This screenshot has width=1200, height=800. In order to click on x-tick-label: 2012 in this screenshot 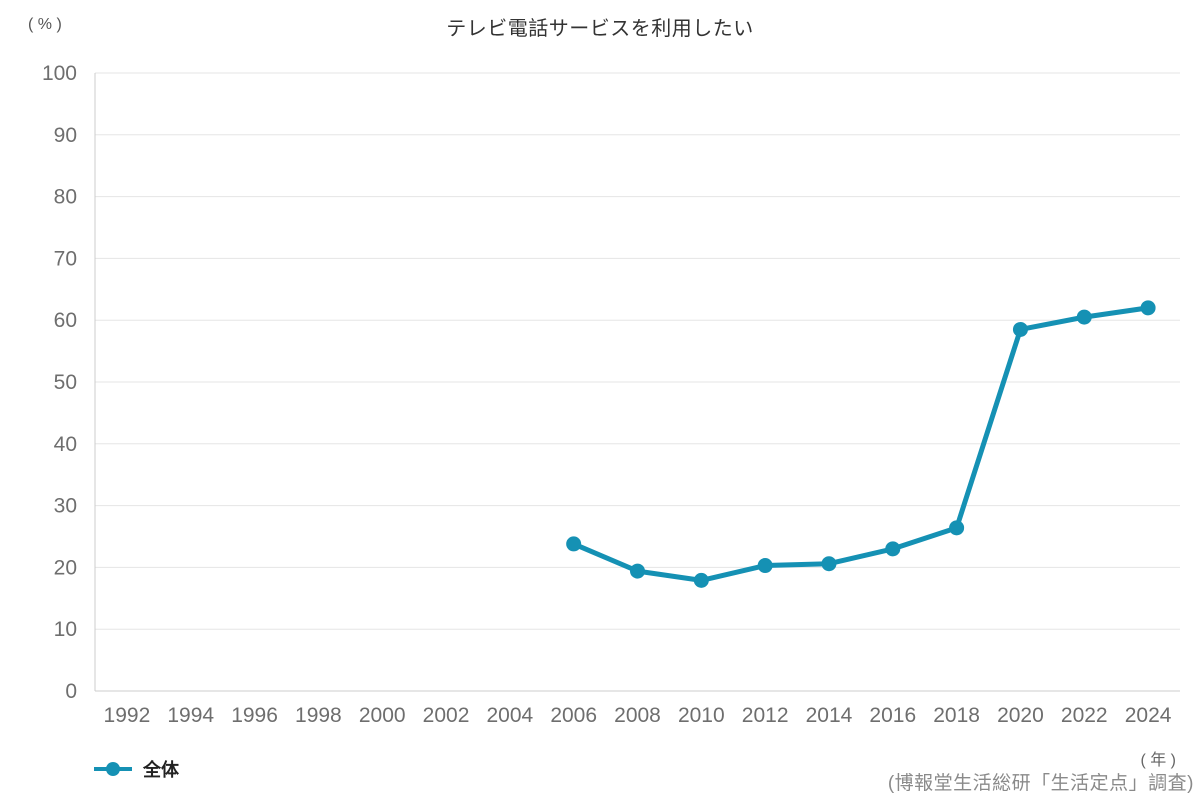, I will do `click(765, 715)`.